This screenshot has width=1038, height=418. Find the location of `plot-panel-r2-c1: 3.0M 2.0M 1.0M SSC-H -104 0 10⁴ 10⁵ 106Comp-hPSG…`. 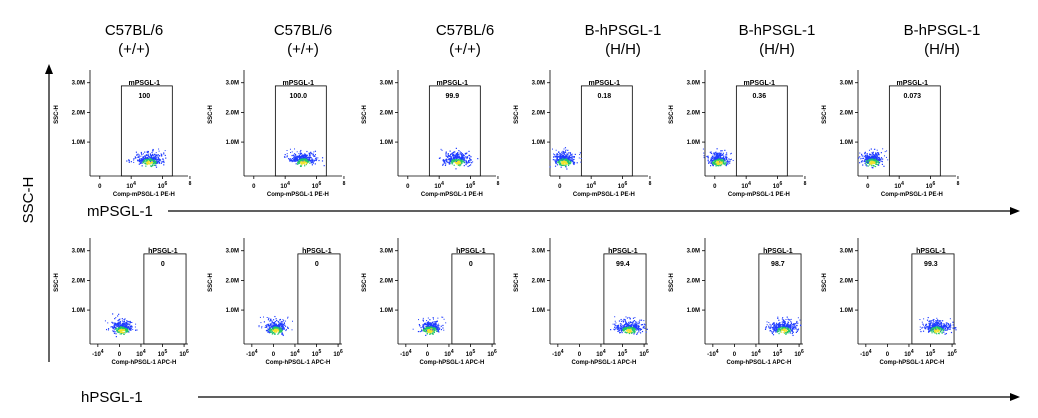

plot-panel-r2-c1: 3.0M 2.0M 1.0M SSC-H -104 0 10⁴ 10⁵ 106Comp-hPSG… is located at coordinates (121, 302).